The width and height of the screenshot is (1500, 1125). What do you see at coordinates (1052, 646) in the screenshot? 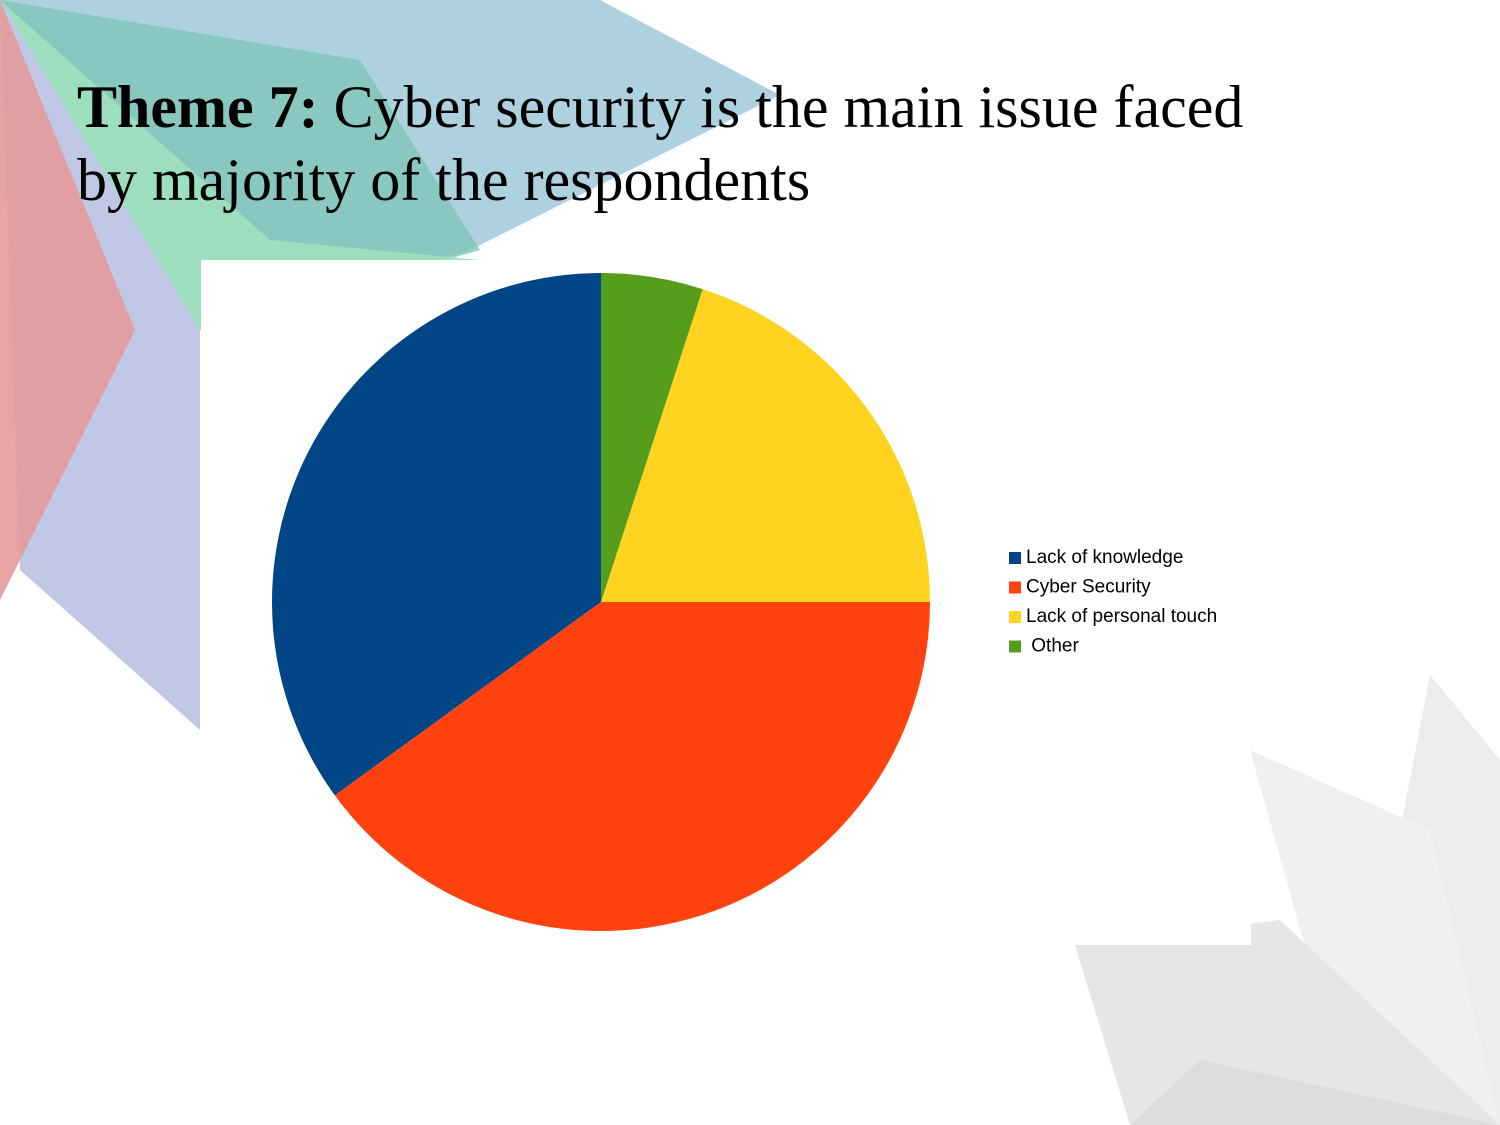
I see `legend-label: Other` at bounding box center [1052, 646].